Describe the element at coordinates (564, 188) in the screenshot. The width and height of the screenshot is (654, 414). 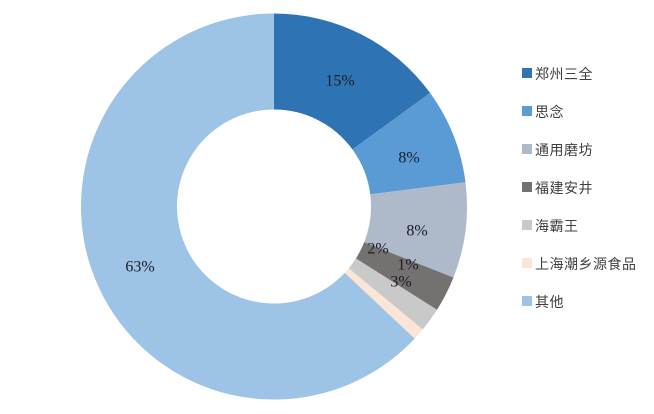
I see `legend-label: 福建安井` at that location.